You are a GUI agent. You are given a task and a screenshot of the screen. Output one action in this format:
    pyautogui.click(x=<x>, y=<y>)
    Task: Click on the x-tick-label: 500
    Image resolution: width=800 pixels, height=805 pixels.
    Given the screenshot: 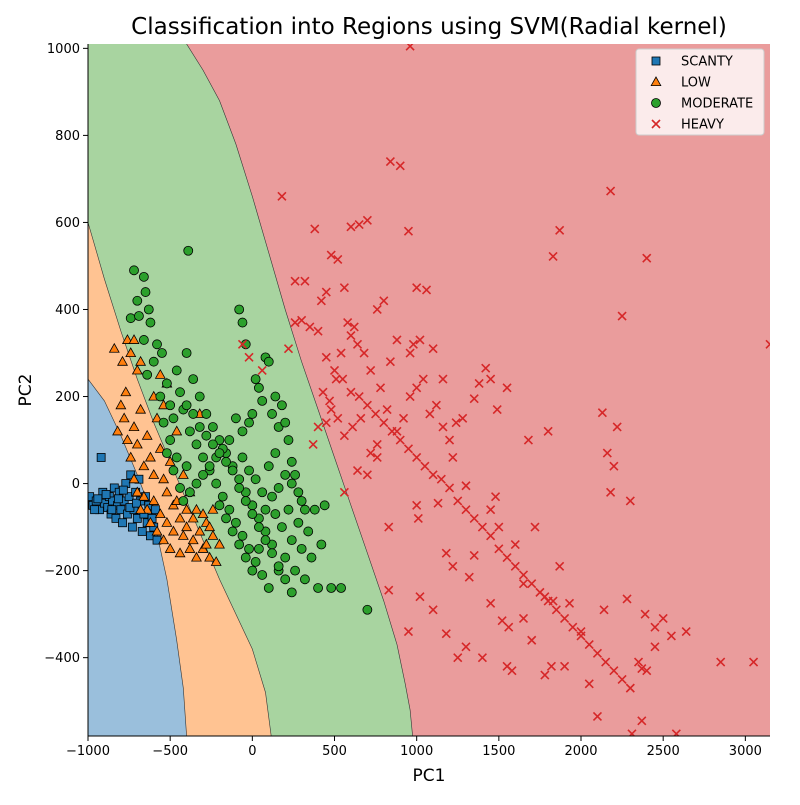 What is the action you would take?
    pyautogui.click(x=334, y=751)
    